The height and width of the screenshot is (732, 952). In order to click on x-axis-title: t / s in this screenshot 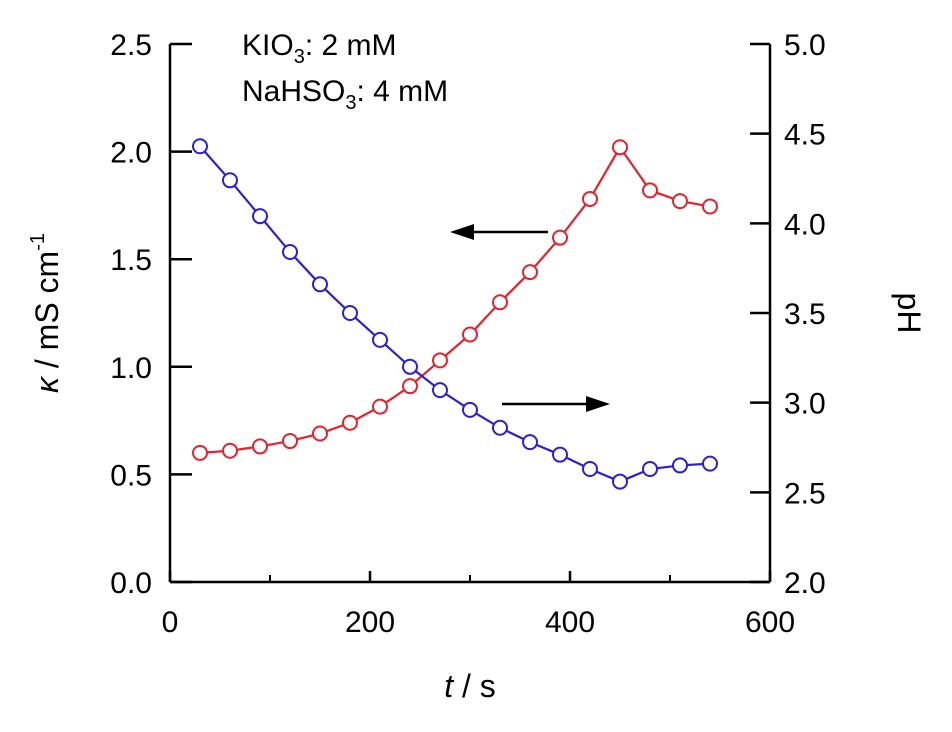, I will do `click(470, 686)`.